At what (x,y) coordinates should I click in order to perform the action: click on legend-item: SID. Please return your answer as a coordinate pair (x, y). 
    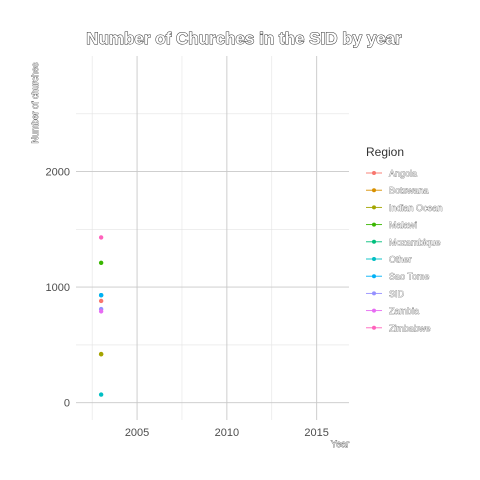
    Looking at the image, I should click on (385, 294).